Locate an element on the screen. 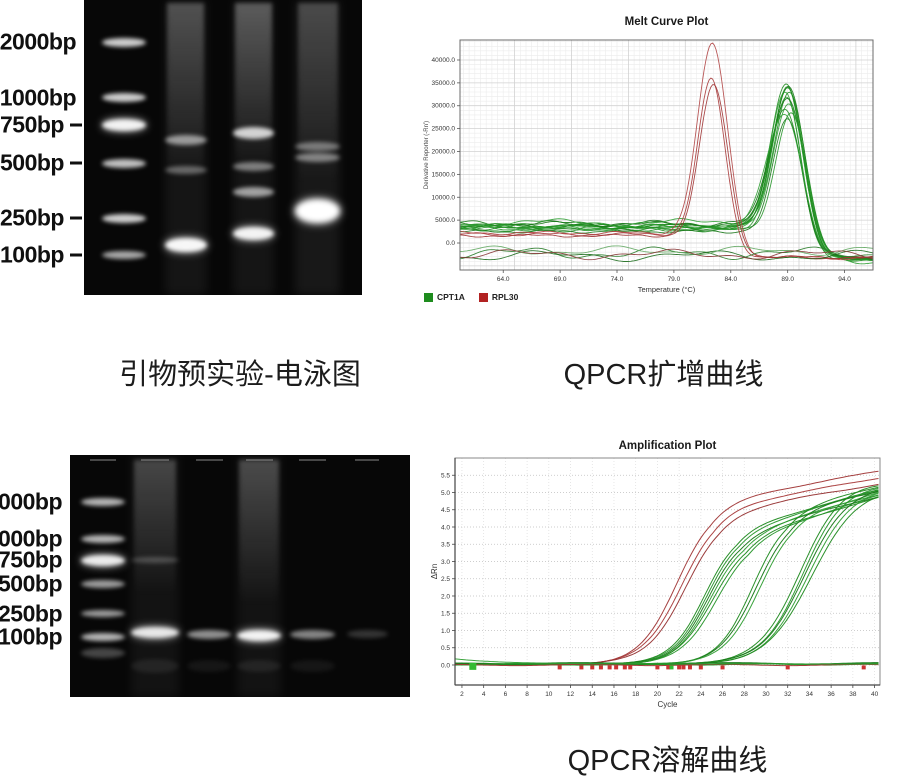 This screenshot has height=780, width=907. y-tick-label: 10000.0 is located at coordinates (444, 197).